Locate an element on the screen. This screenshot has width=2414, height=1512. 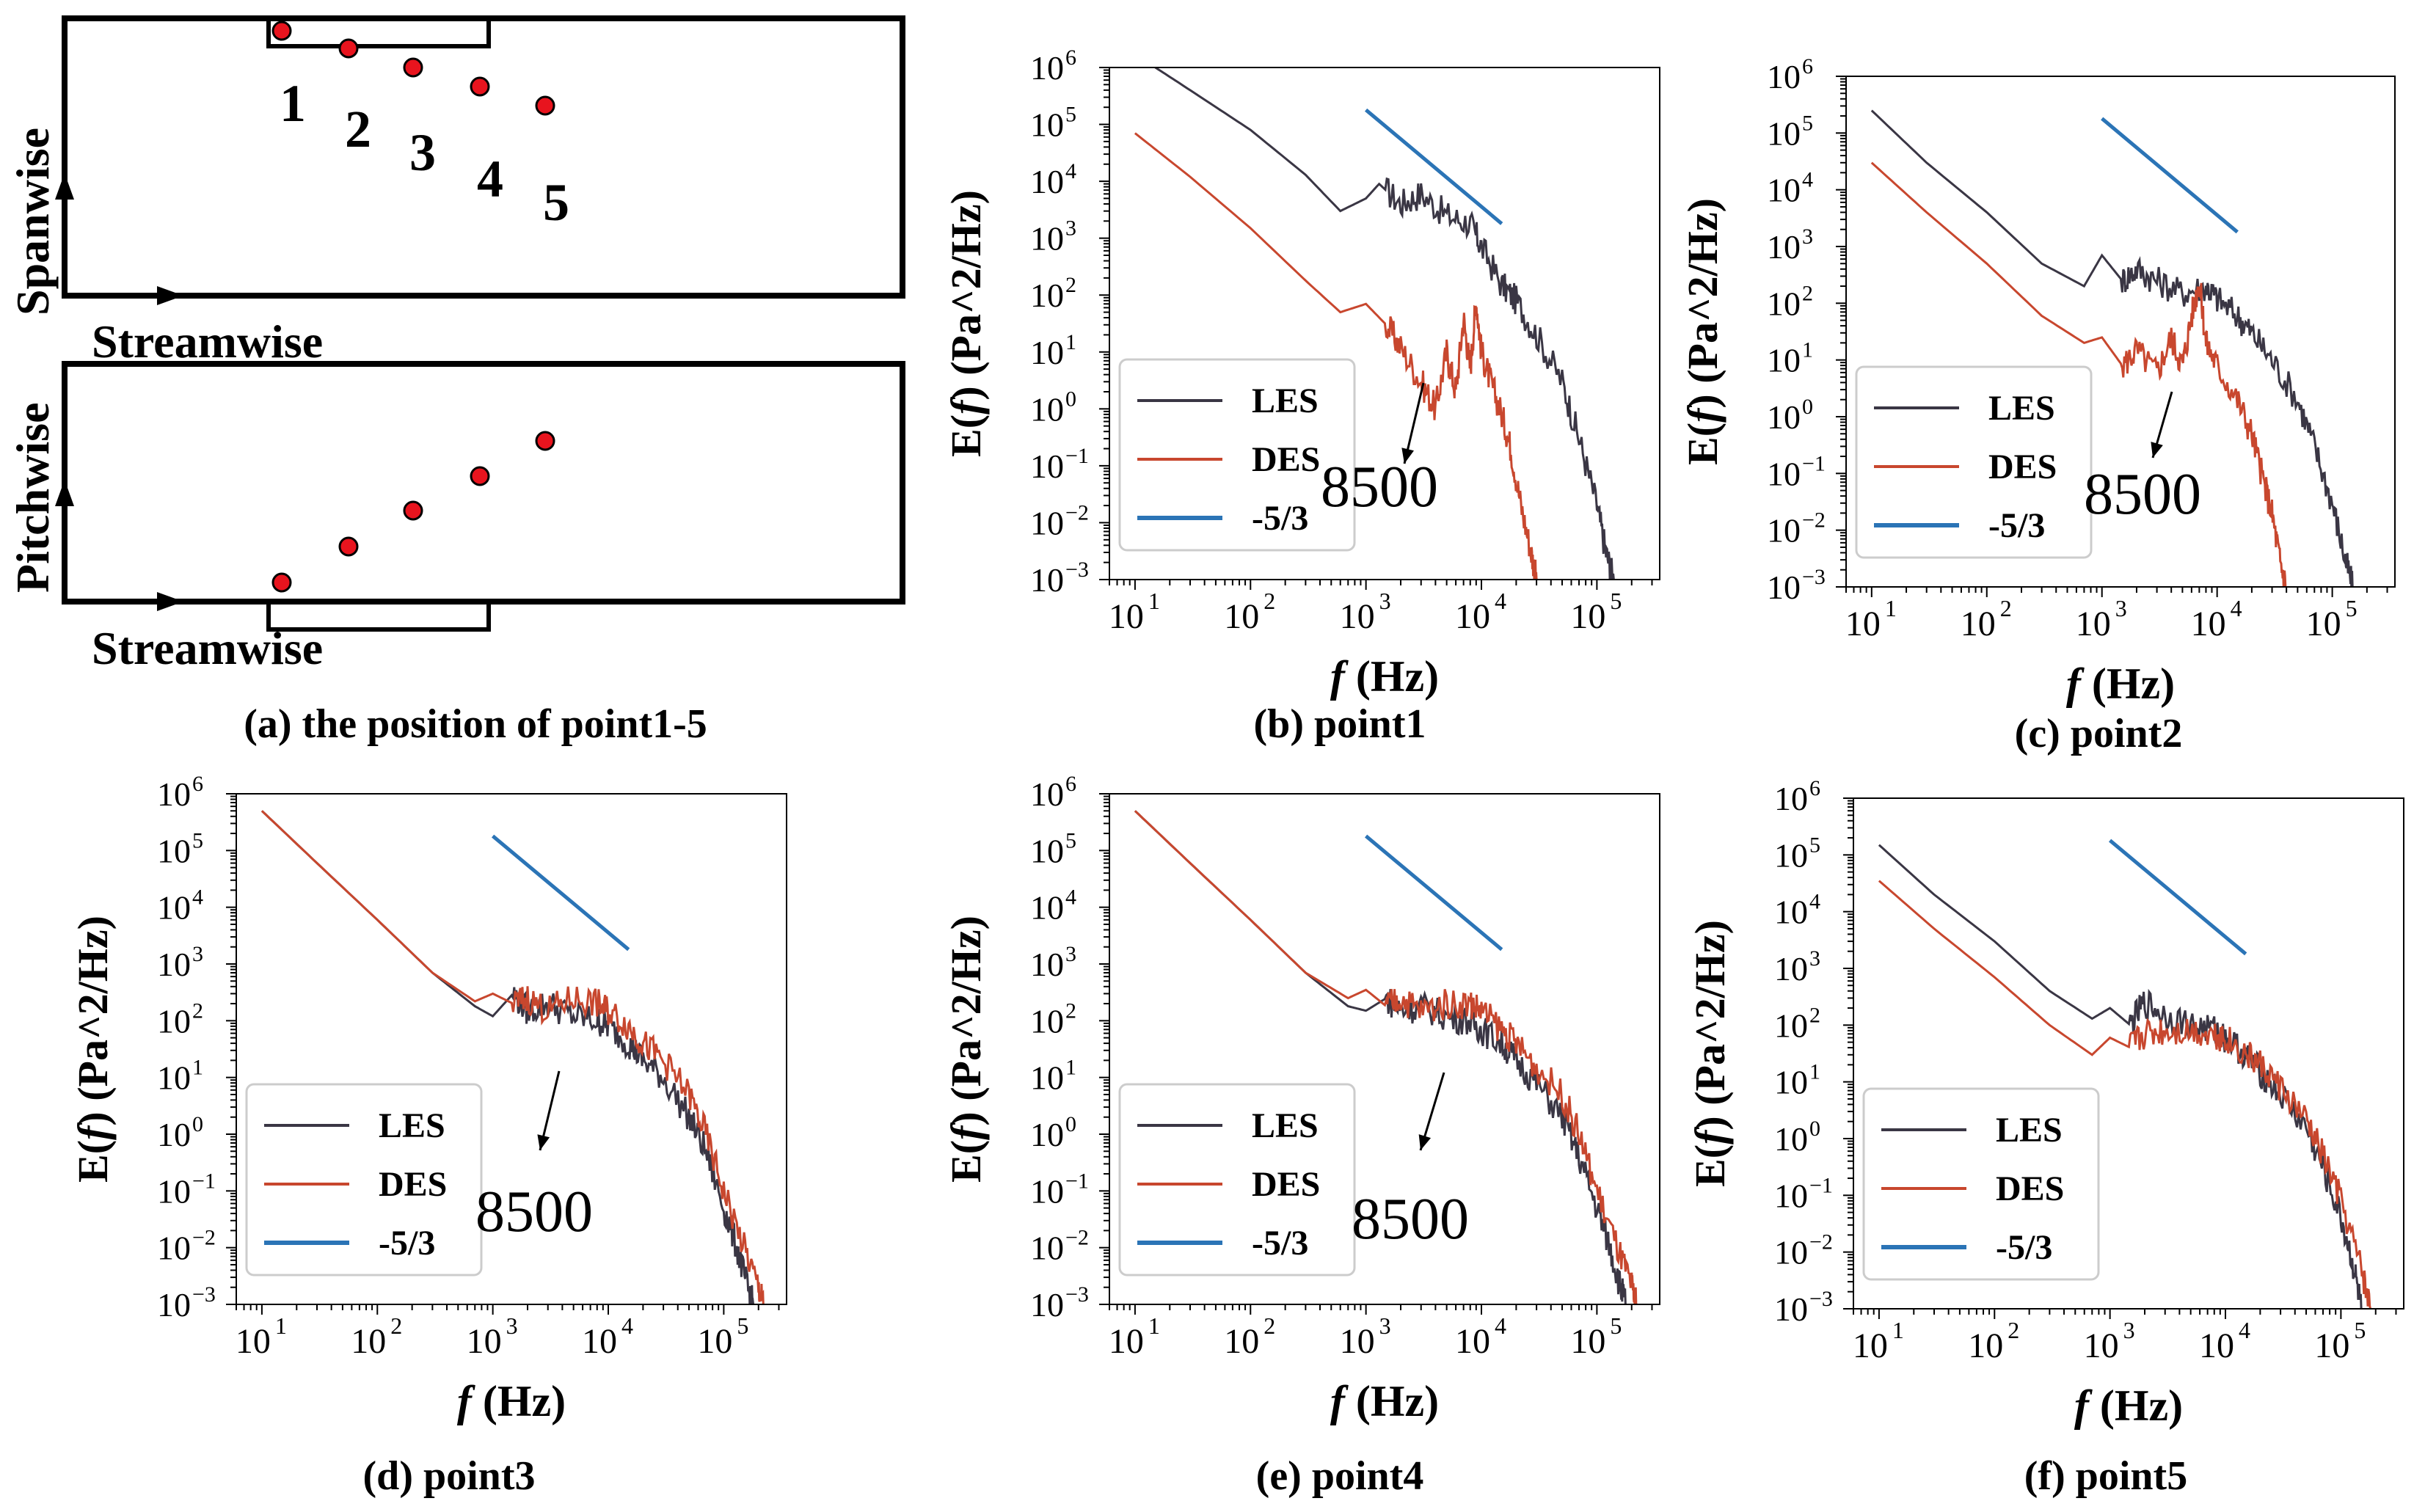
x-tick-exponent: 1 is located at coordinates (1154, 601).